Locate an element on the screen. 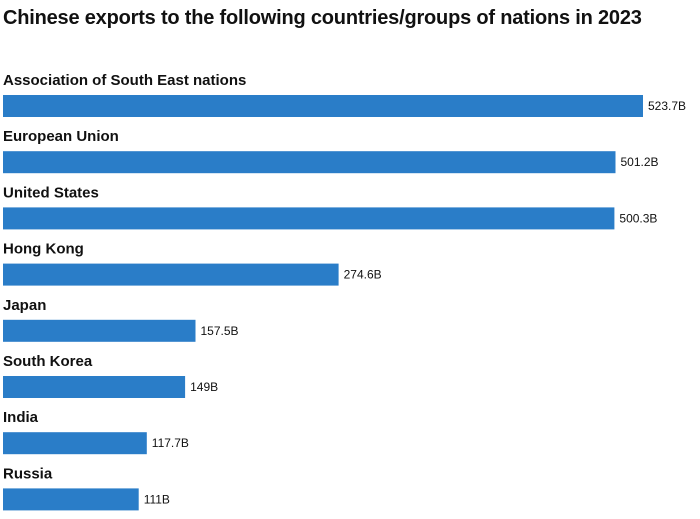  value-label: 157.5B is located at coordinates (220, 331).